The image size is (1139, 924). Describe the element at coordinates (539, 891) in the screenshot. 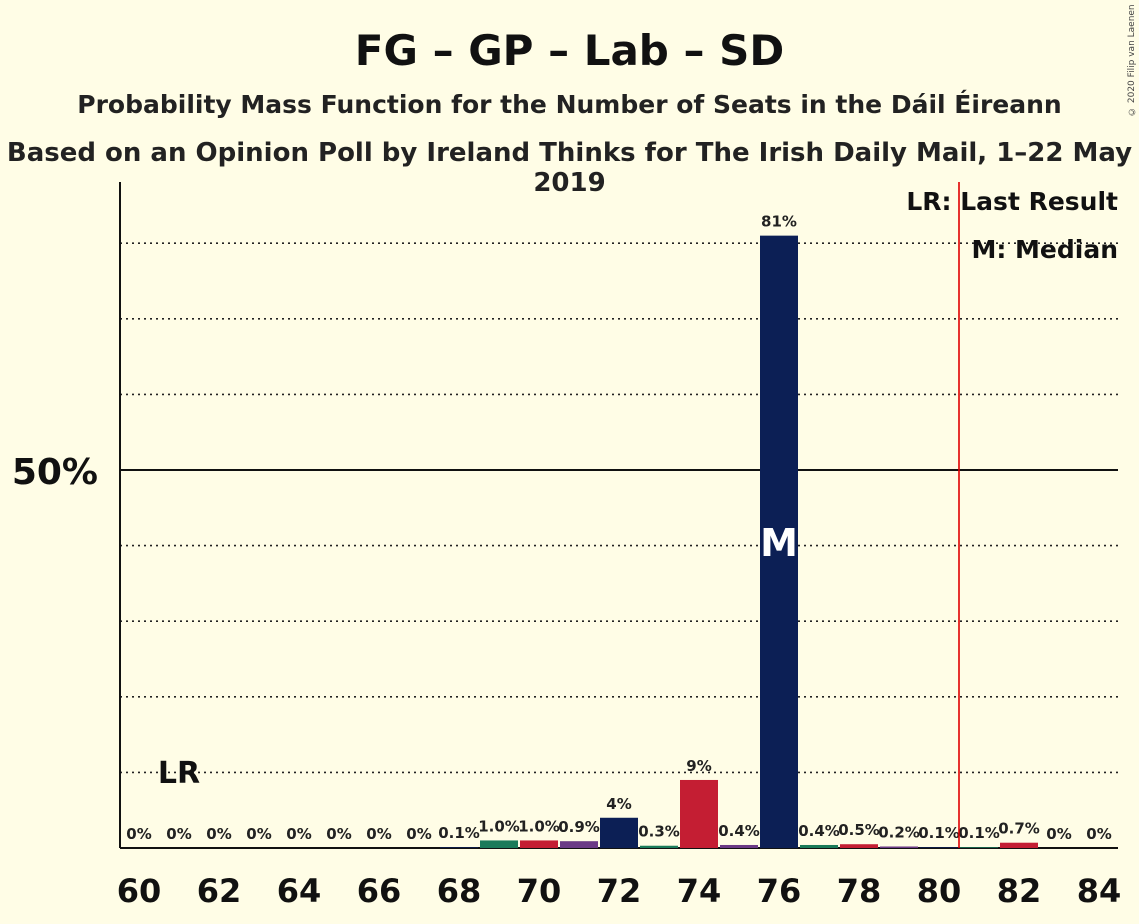

I see `x-tick-label: 70` at that location.